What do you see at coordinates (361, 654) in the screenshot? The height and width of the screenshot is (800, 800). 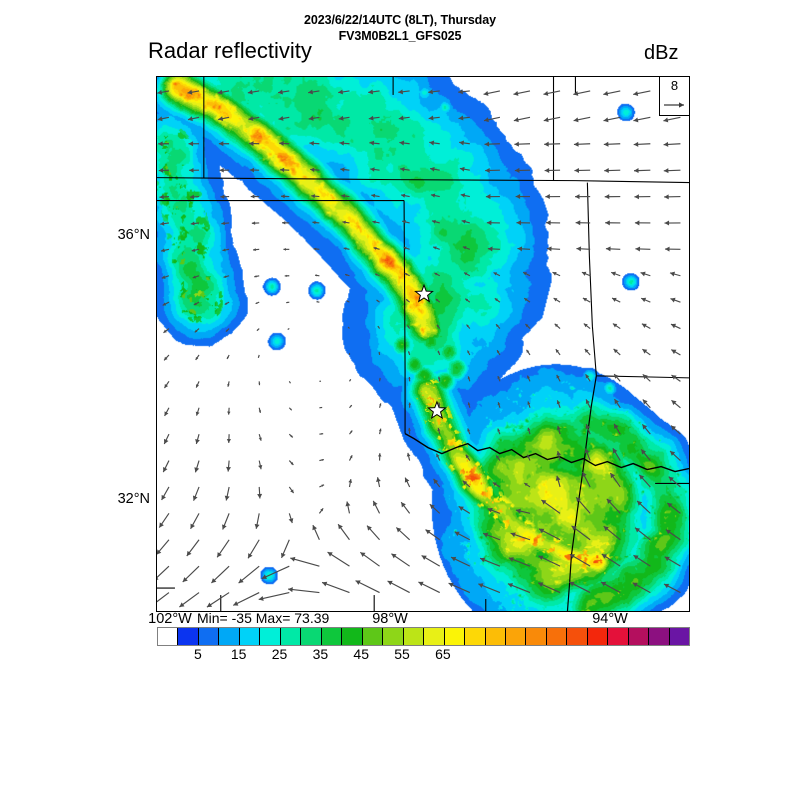 I see `colorbar-tick: 45` at bounding box center [361, 654].